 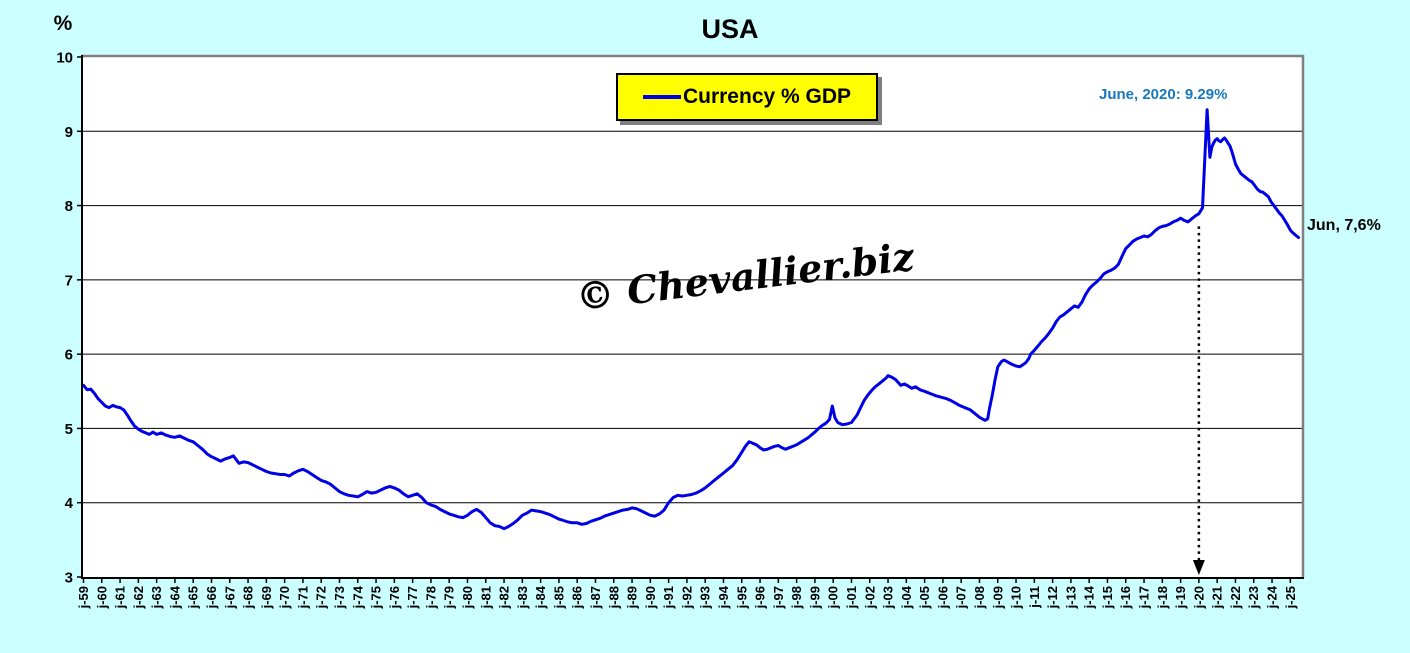 I want to click on legend-label: Currency % GDP, so click(x=767, y=96).